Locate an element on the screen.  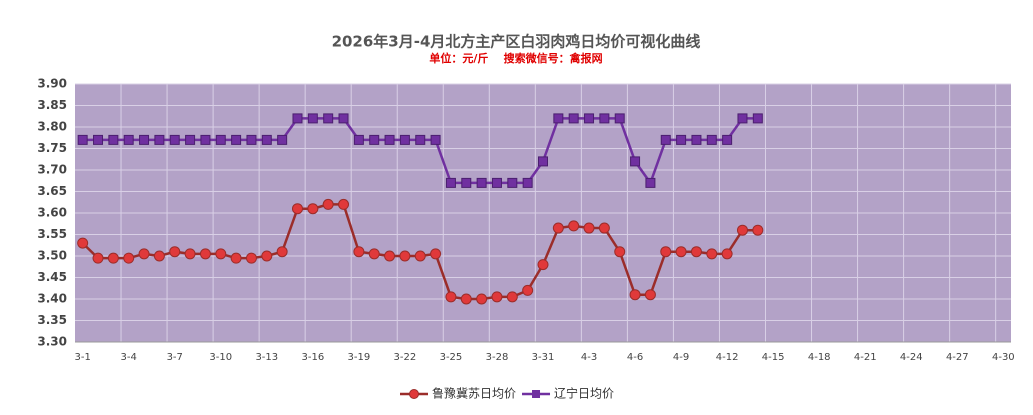
x-tick-label: 3-13 is located at coordinates (266, 357).